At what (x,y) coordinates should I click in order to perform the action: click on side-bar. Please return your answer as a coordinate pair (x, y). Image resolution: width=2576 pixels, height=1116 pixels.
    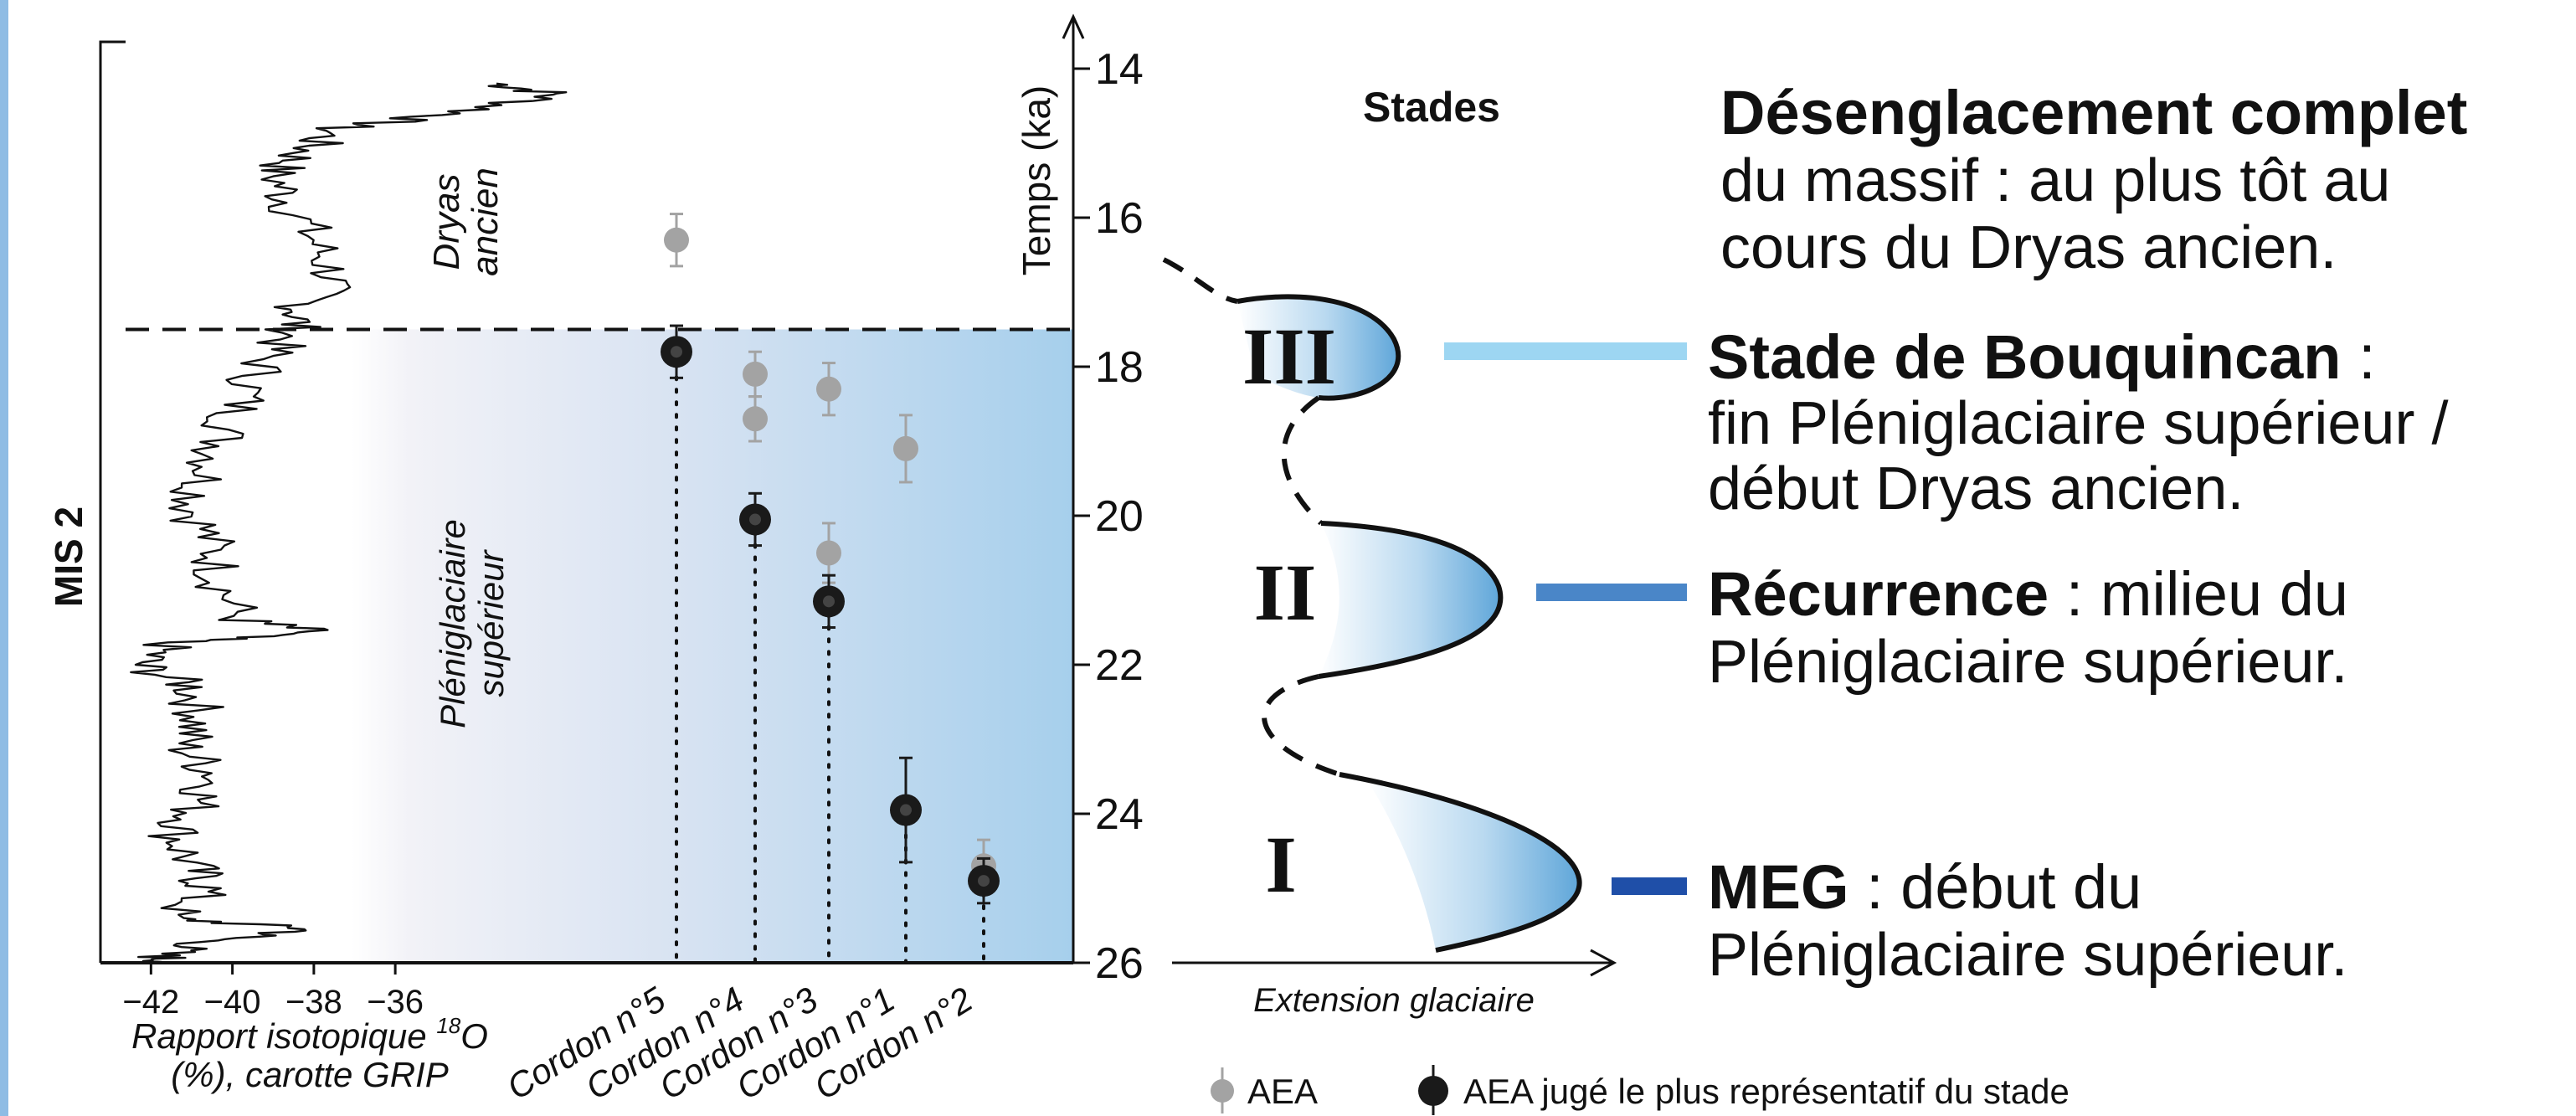
    Looking at the image, I should click on (4, 558).